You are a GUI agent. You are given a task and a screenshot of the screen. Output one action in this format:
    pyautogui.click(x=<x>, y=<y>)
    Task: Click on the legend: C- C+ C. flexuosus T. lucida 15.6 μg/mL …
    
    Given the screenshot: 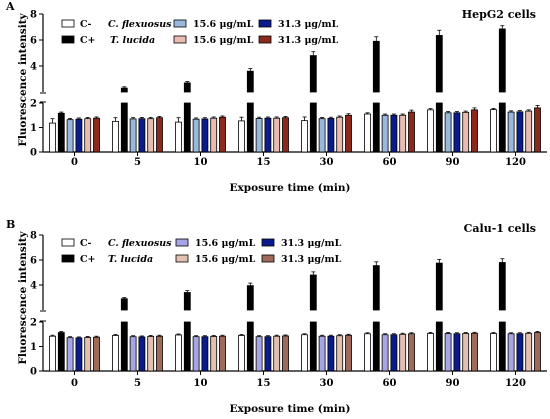 What is the action you would take?
    pyautogui.click(x=201, y=251)
    